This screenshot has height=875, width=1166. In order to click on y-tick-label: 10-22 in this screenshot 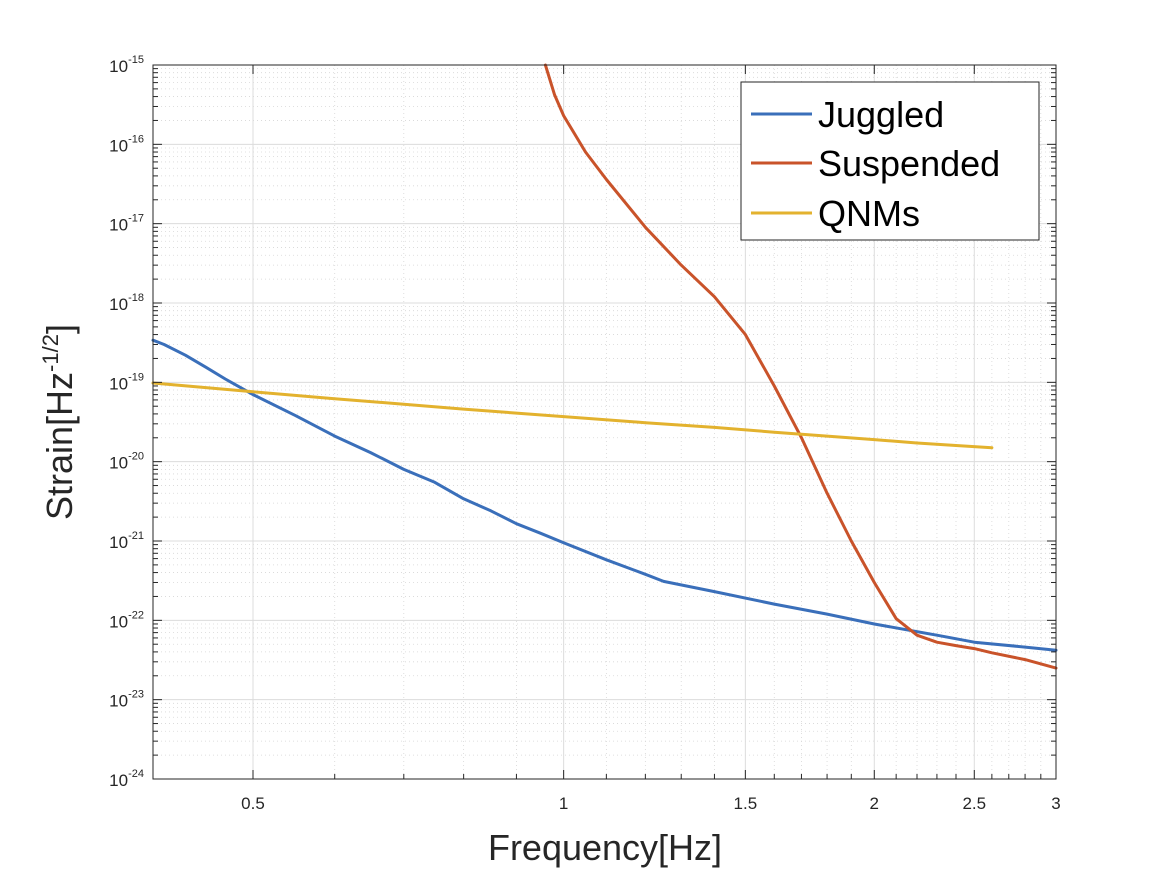, I will do `click(126, 620)`.